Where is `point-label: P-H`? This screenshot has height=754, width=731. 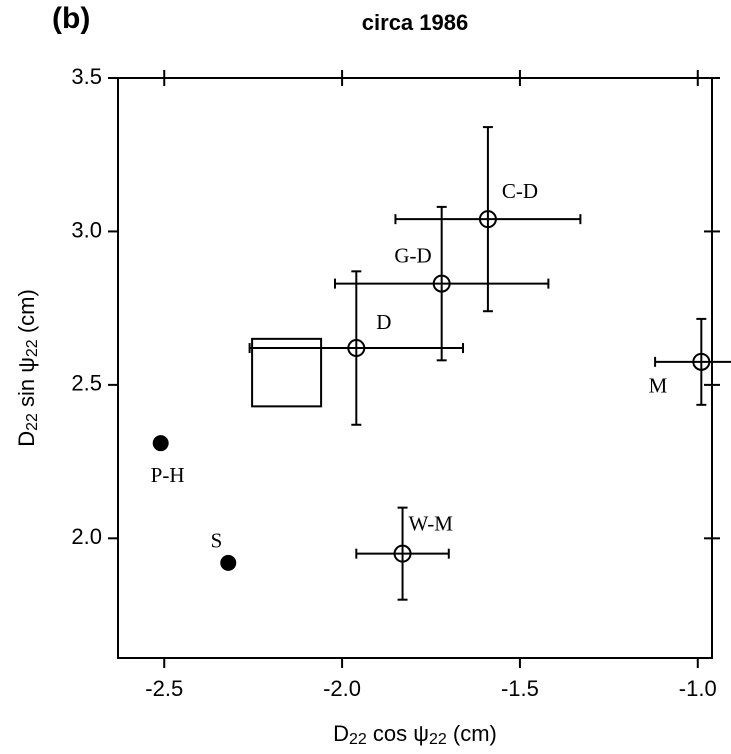
point-label: P-H is located at coordinates (168, 475).